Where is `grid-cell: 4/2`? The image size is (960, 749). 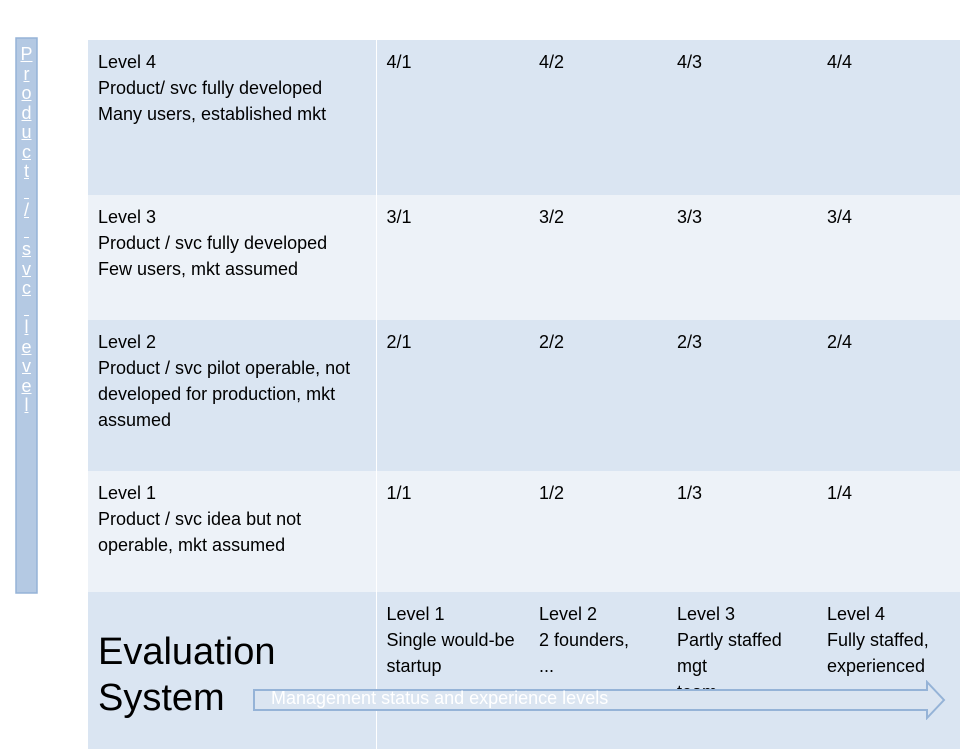
grid-cell: 4/2 is located at coordinates (598, 117).